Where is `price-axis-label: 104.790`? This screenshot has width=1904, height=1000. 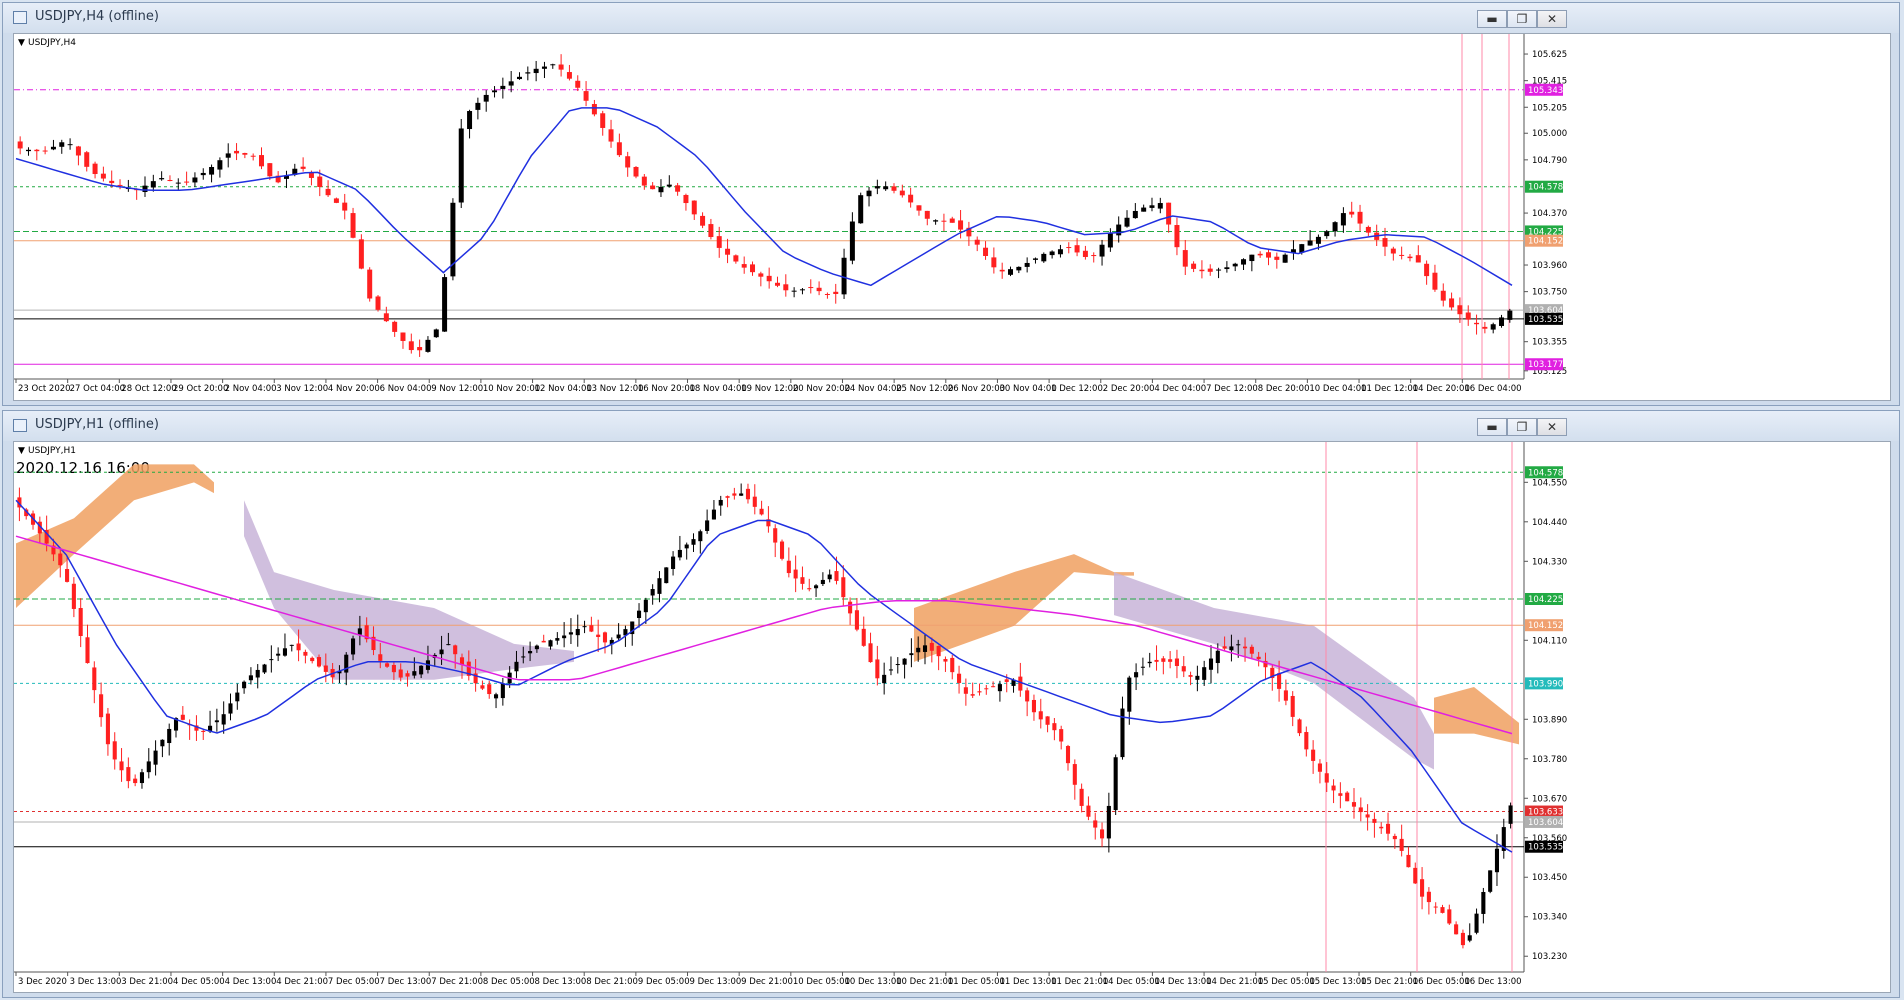
price-axis-label: 104.790 is located at coordinates (1549, 161).